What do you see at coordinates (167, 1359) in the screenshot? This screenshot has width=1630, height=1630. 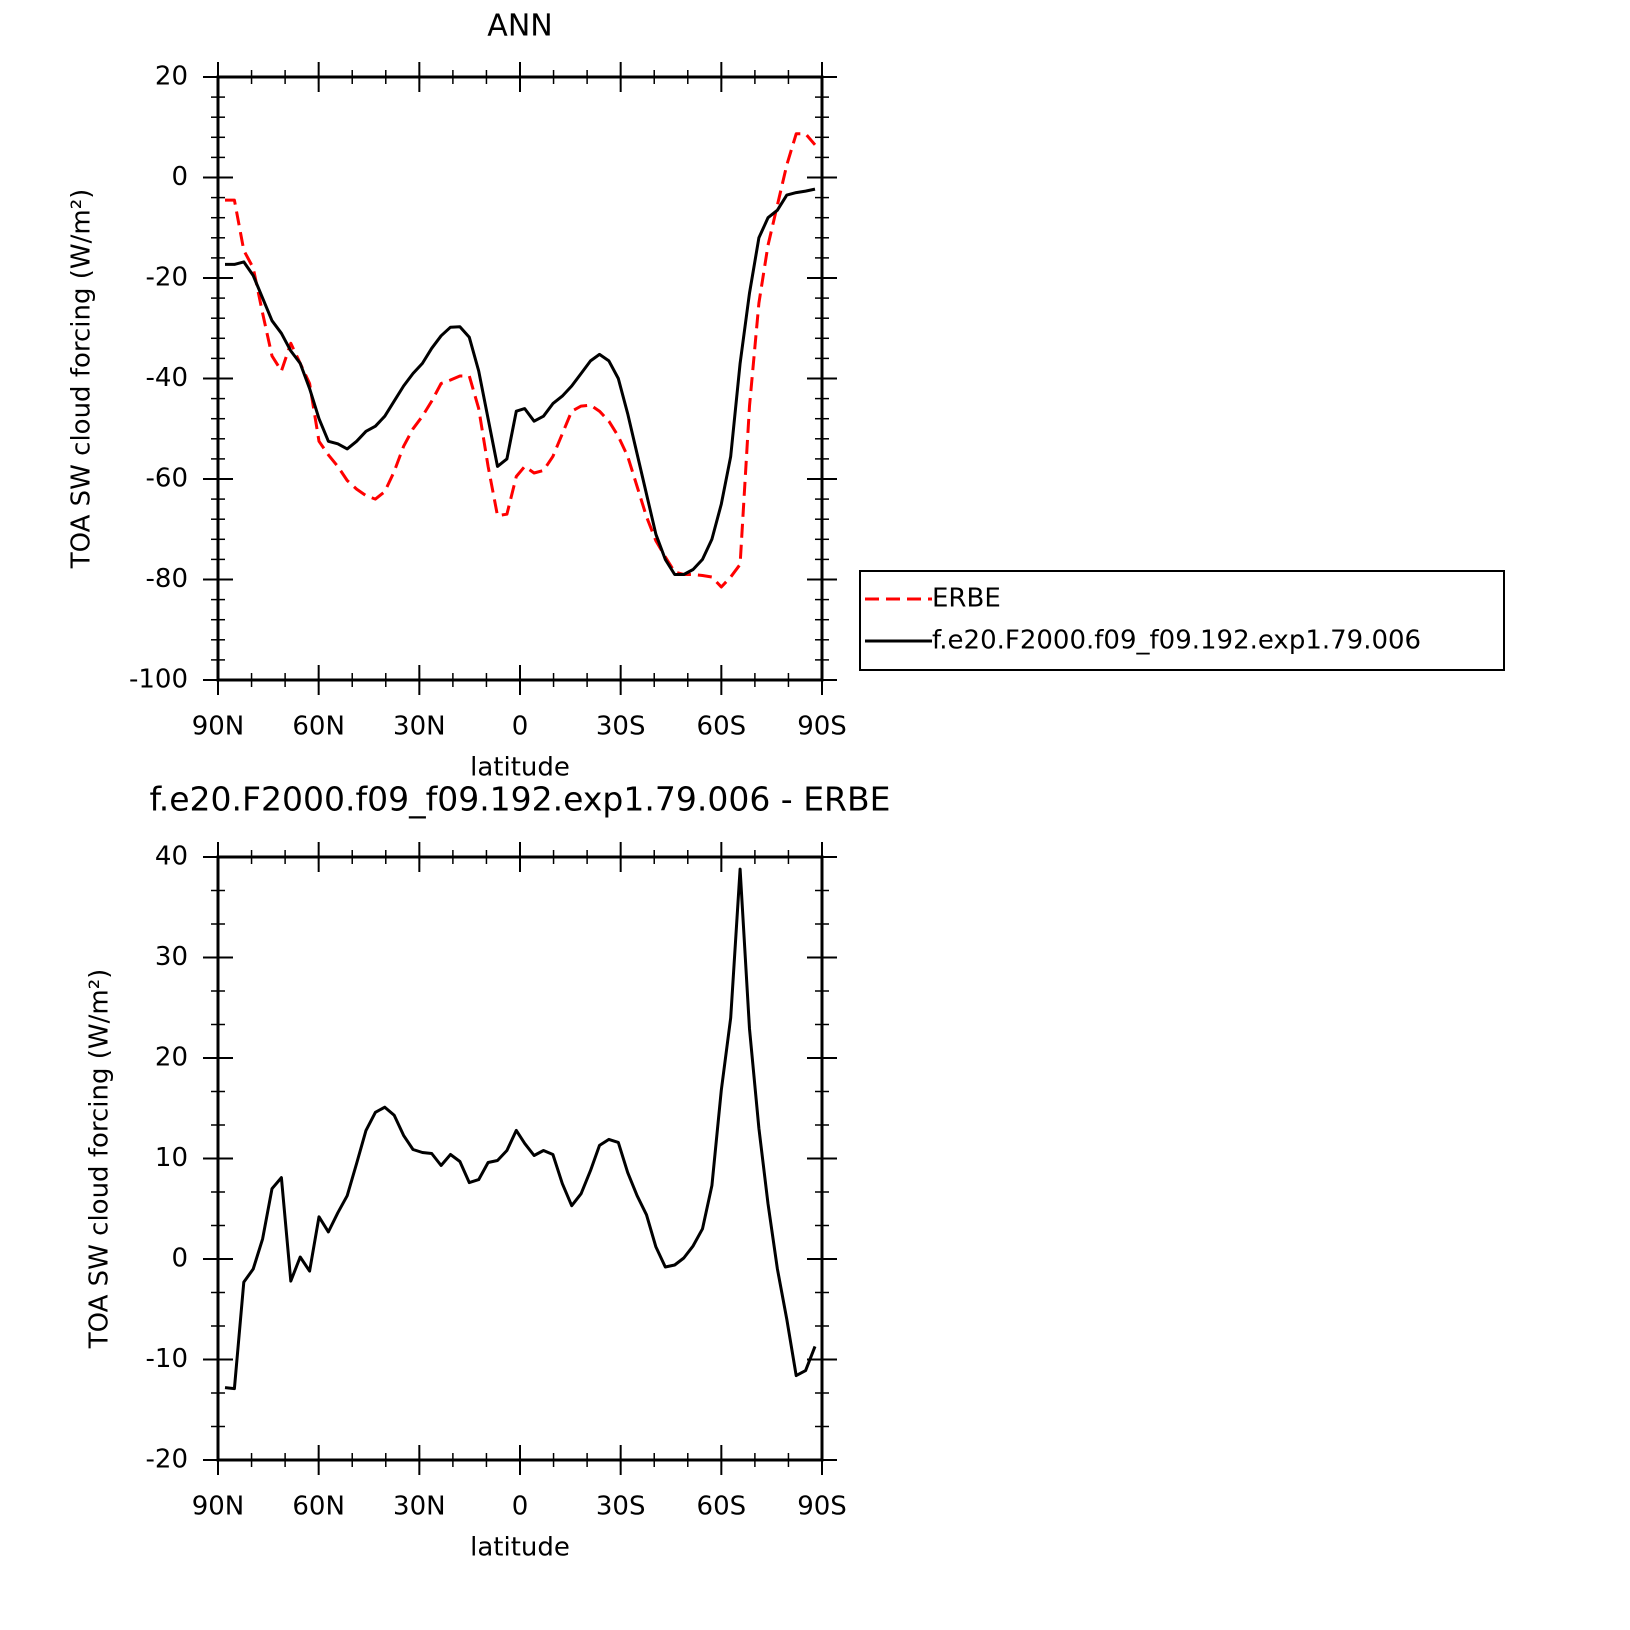 I see `y-tick-label: -10` at bounding box center [167, 1359].